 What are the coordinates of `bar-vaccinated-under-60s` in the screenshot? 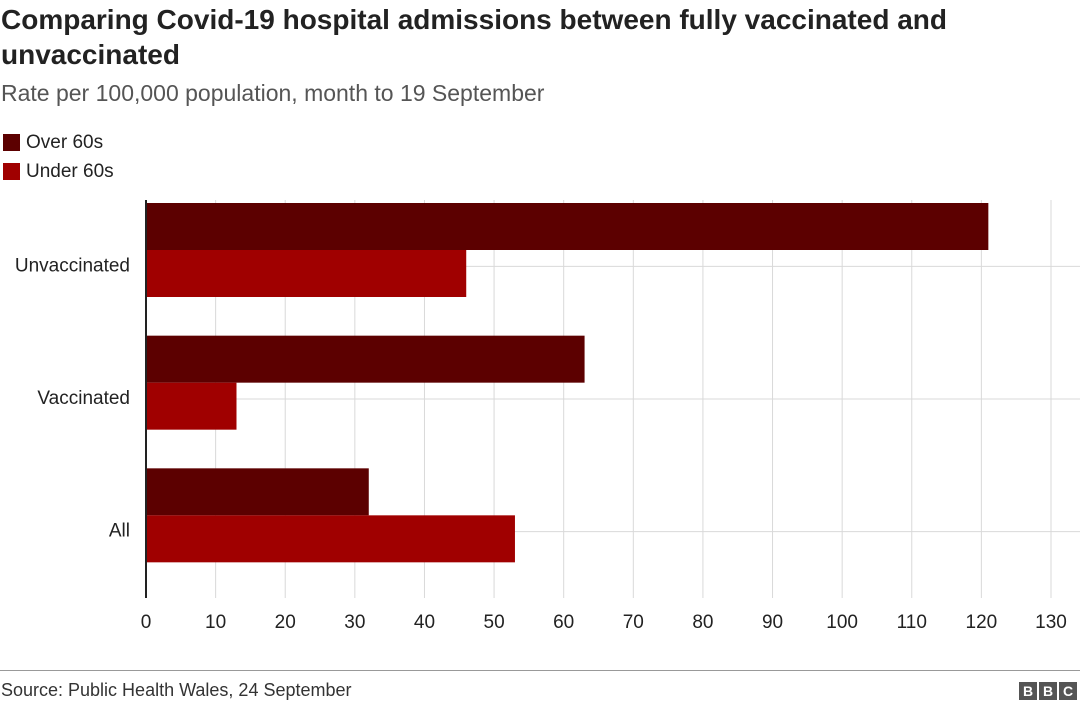 It's located at (191, 406).